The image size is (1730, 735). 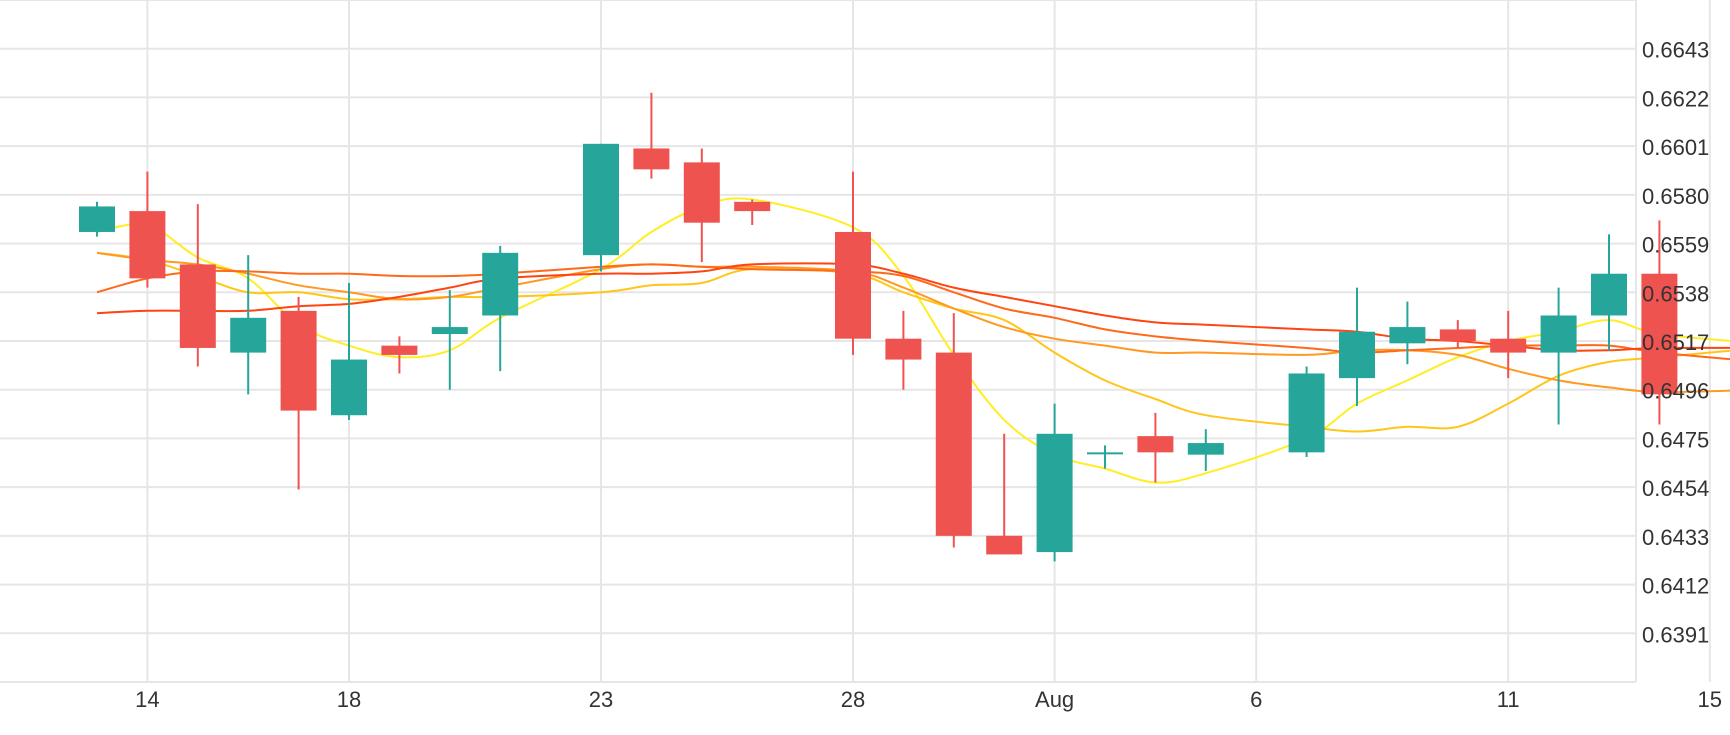 I want to click on y-tick-label: 0.6433, so click(x=1675, y=537).